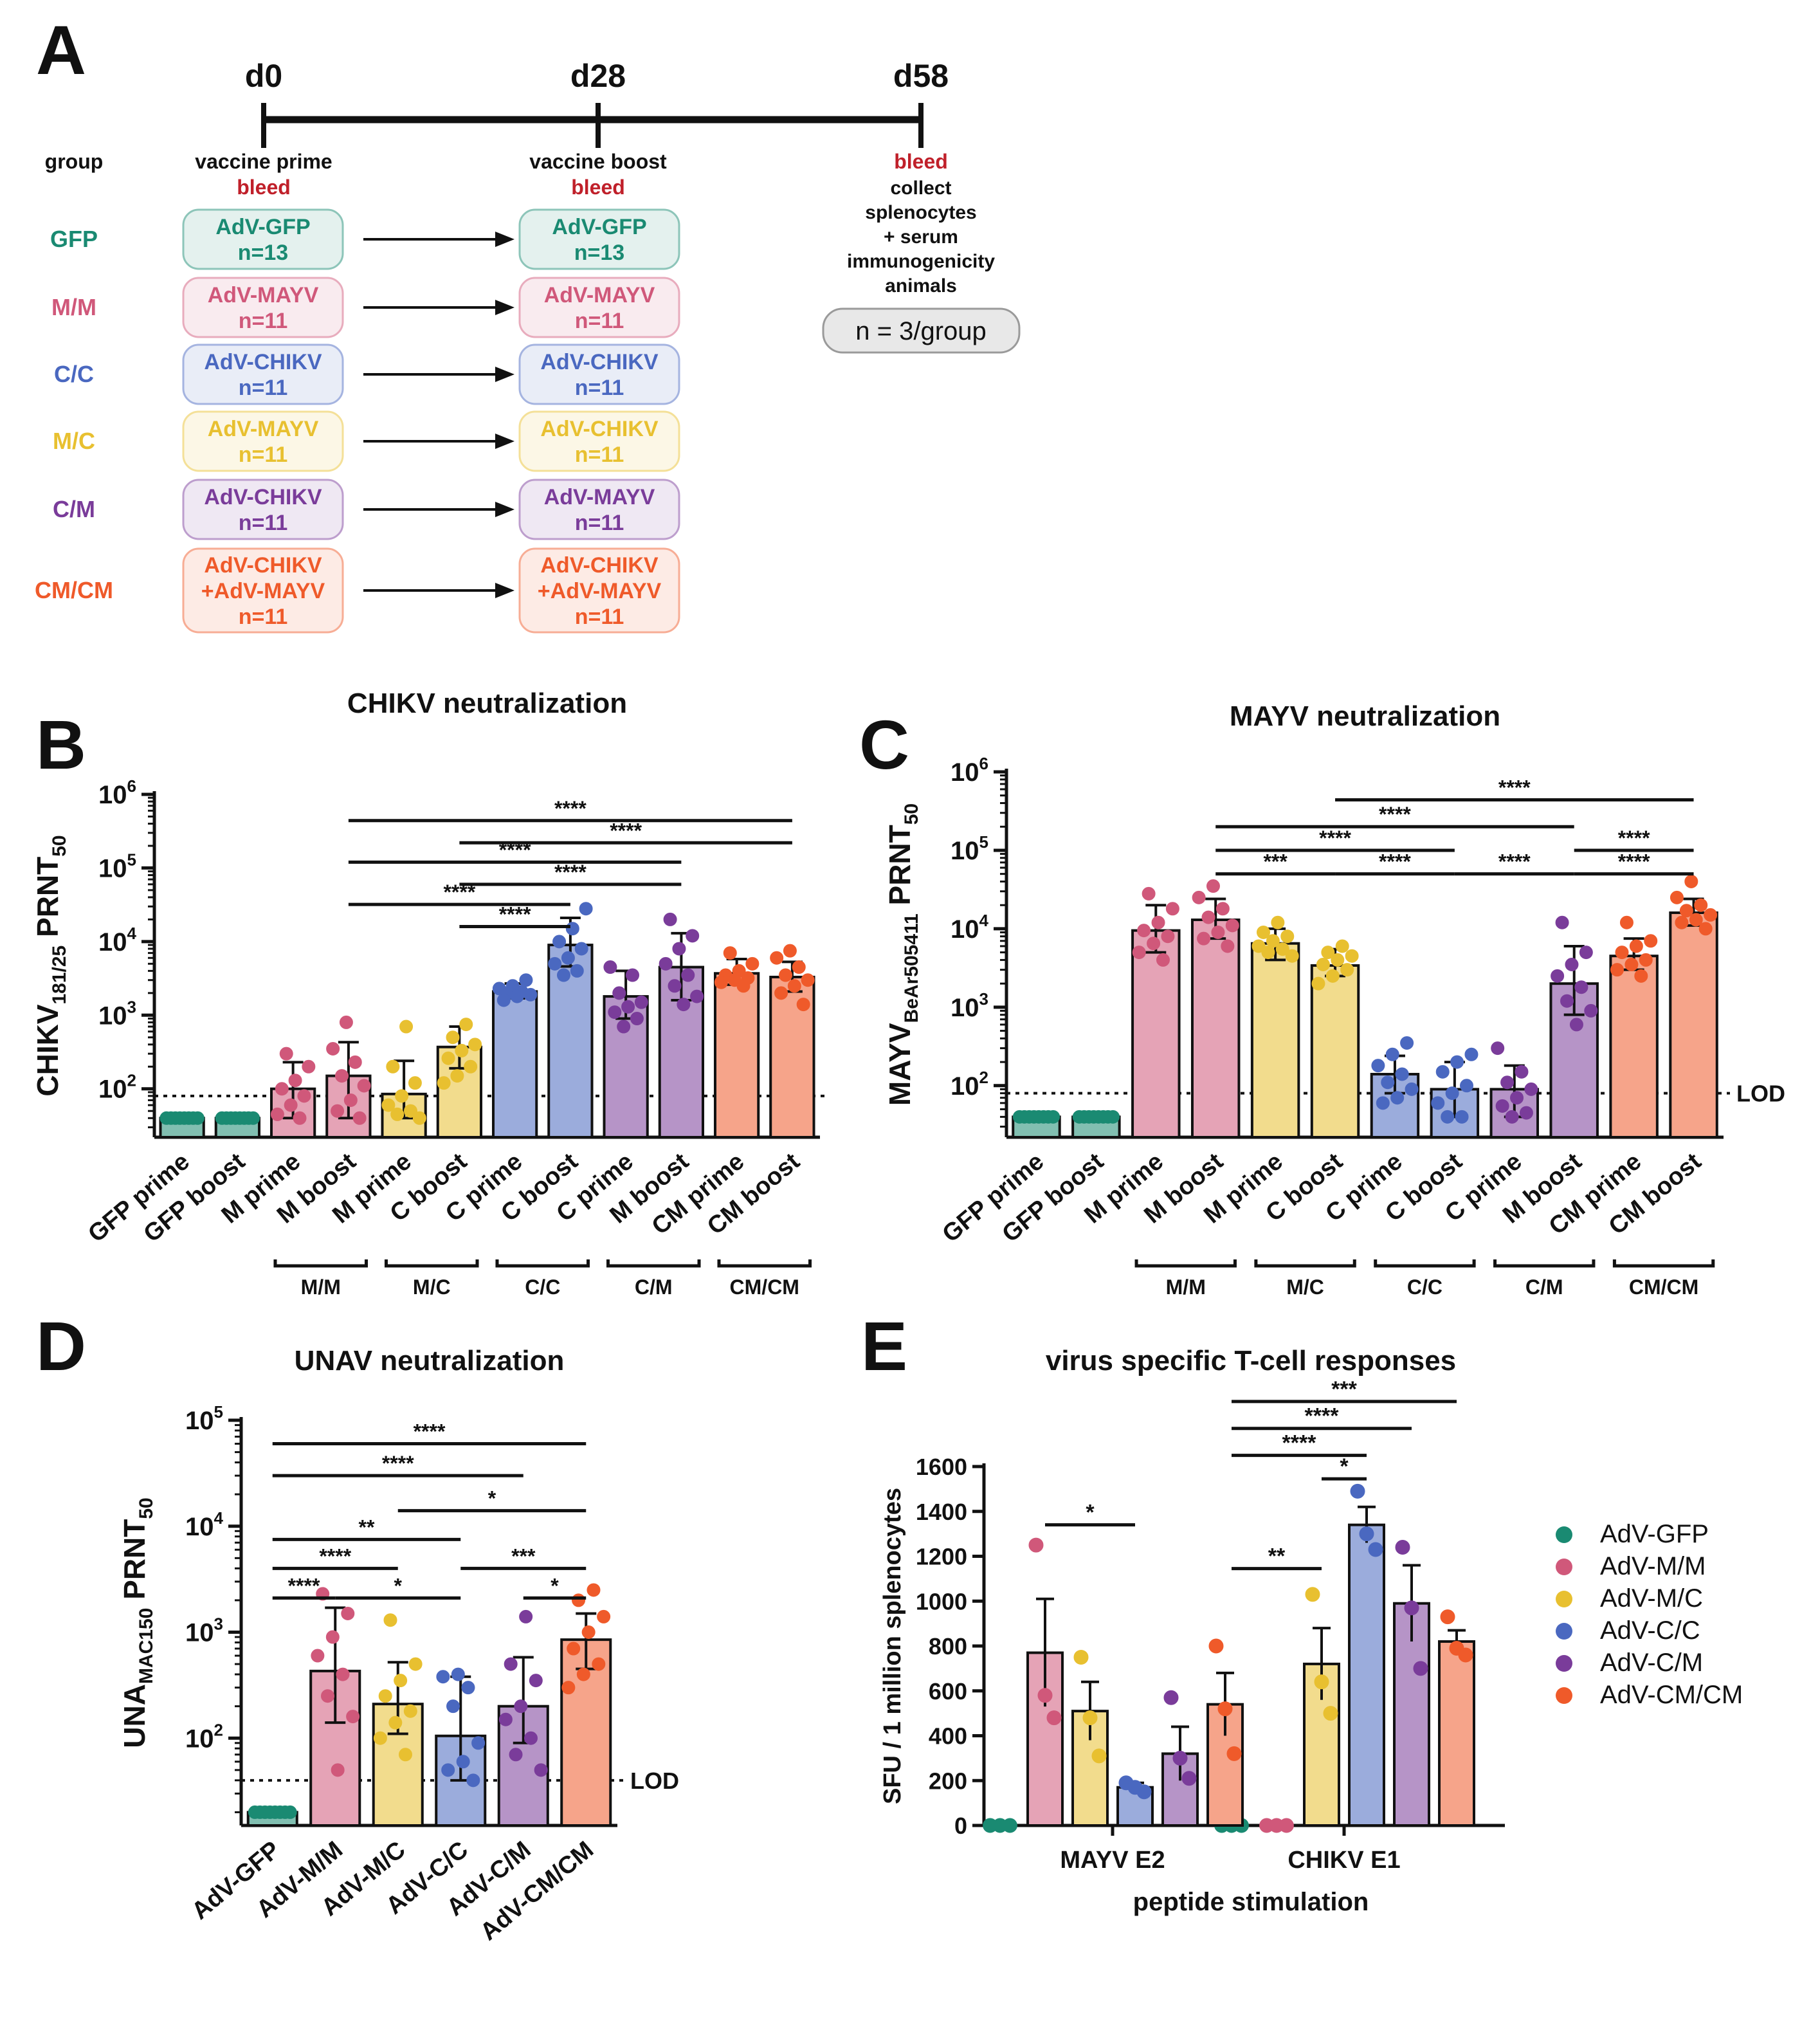  What do you see at coordinates (74, 441) in the screenshot?
I see `group-name: M/C` at bounding box center [74, 441].